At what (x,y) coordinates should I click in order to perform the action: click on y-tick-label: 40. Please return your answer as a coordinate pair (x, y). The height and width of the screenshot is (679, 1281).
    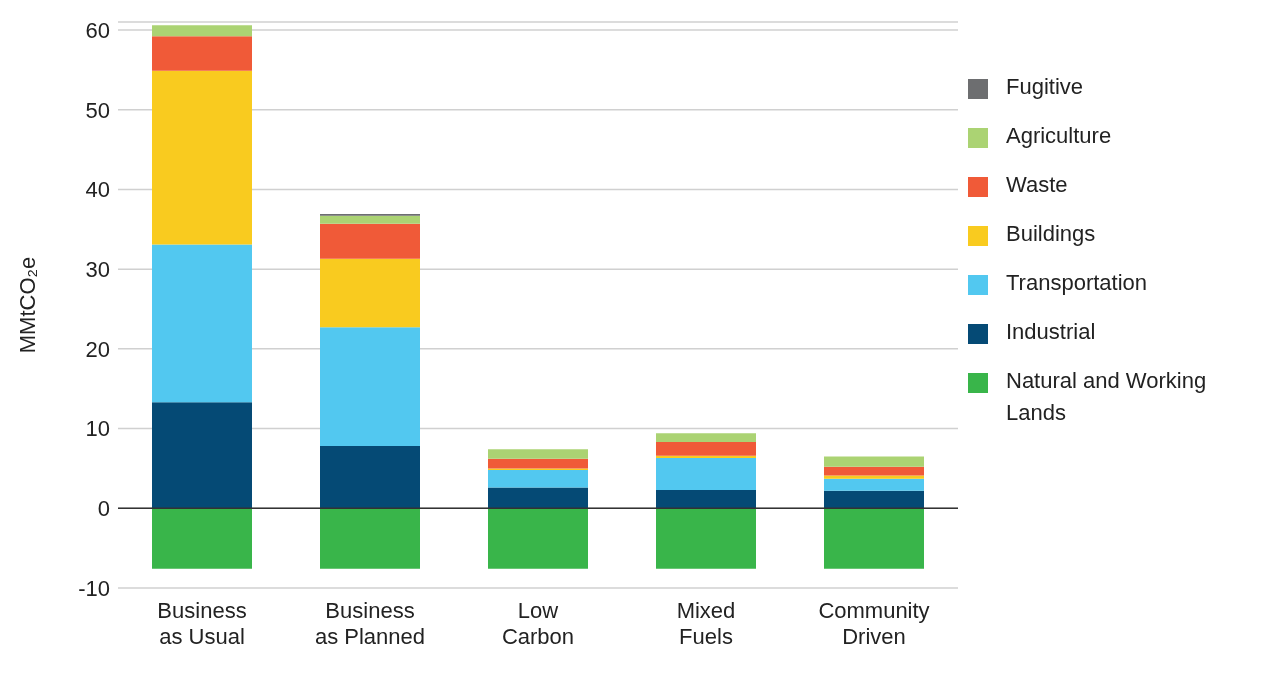
    Looking at the image, I should click on (97, 190).